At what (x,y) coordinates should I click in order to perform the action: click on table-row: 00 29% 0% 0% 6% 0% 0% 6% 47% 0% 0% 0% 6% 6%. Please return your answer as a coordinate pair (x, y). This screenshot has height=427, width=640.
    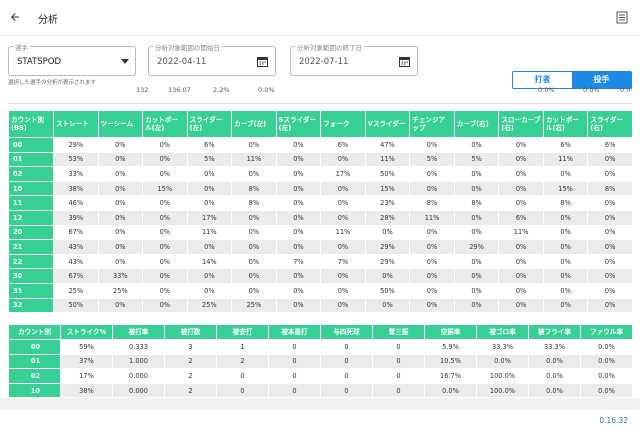
    Looking at the image, I should click on (320, 145).